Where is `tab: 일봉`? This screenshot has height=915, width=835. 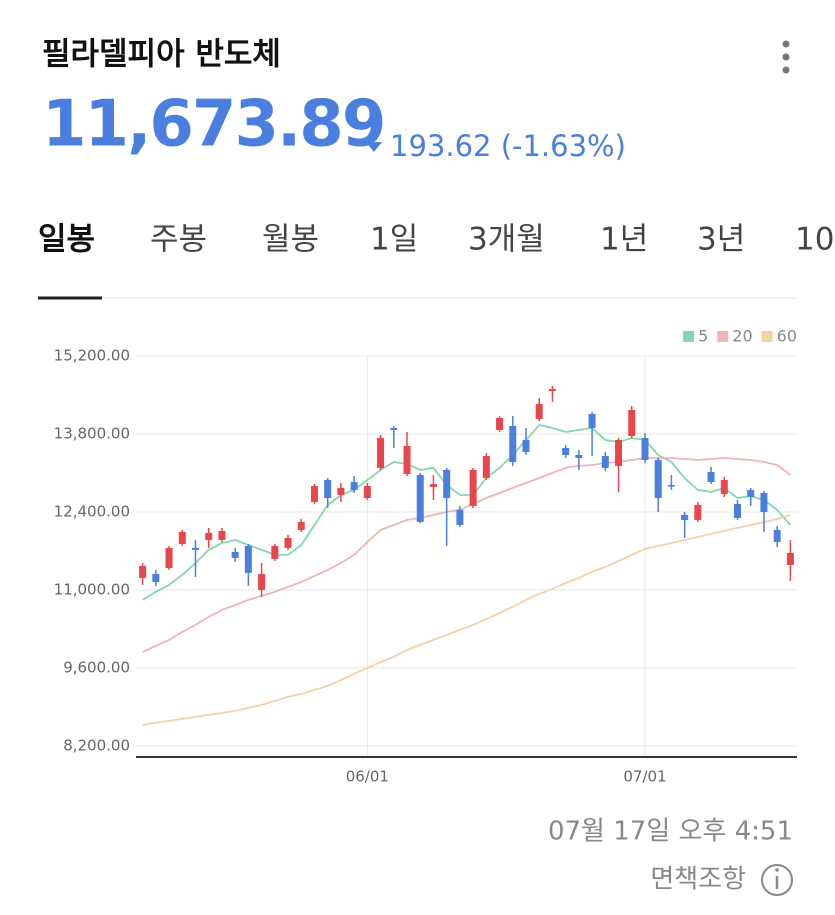
tab: 일봉 is located at coordinates (66, 240).